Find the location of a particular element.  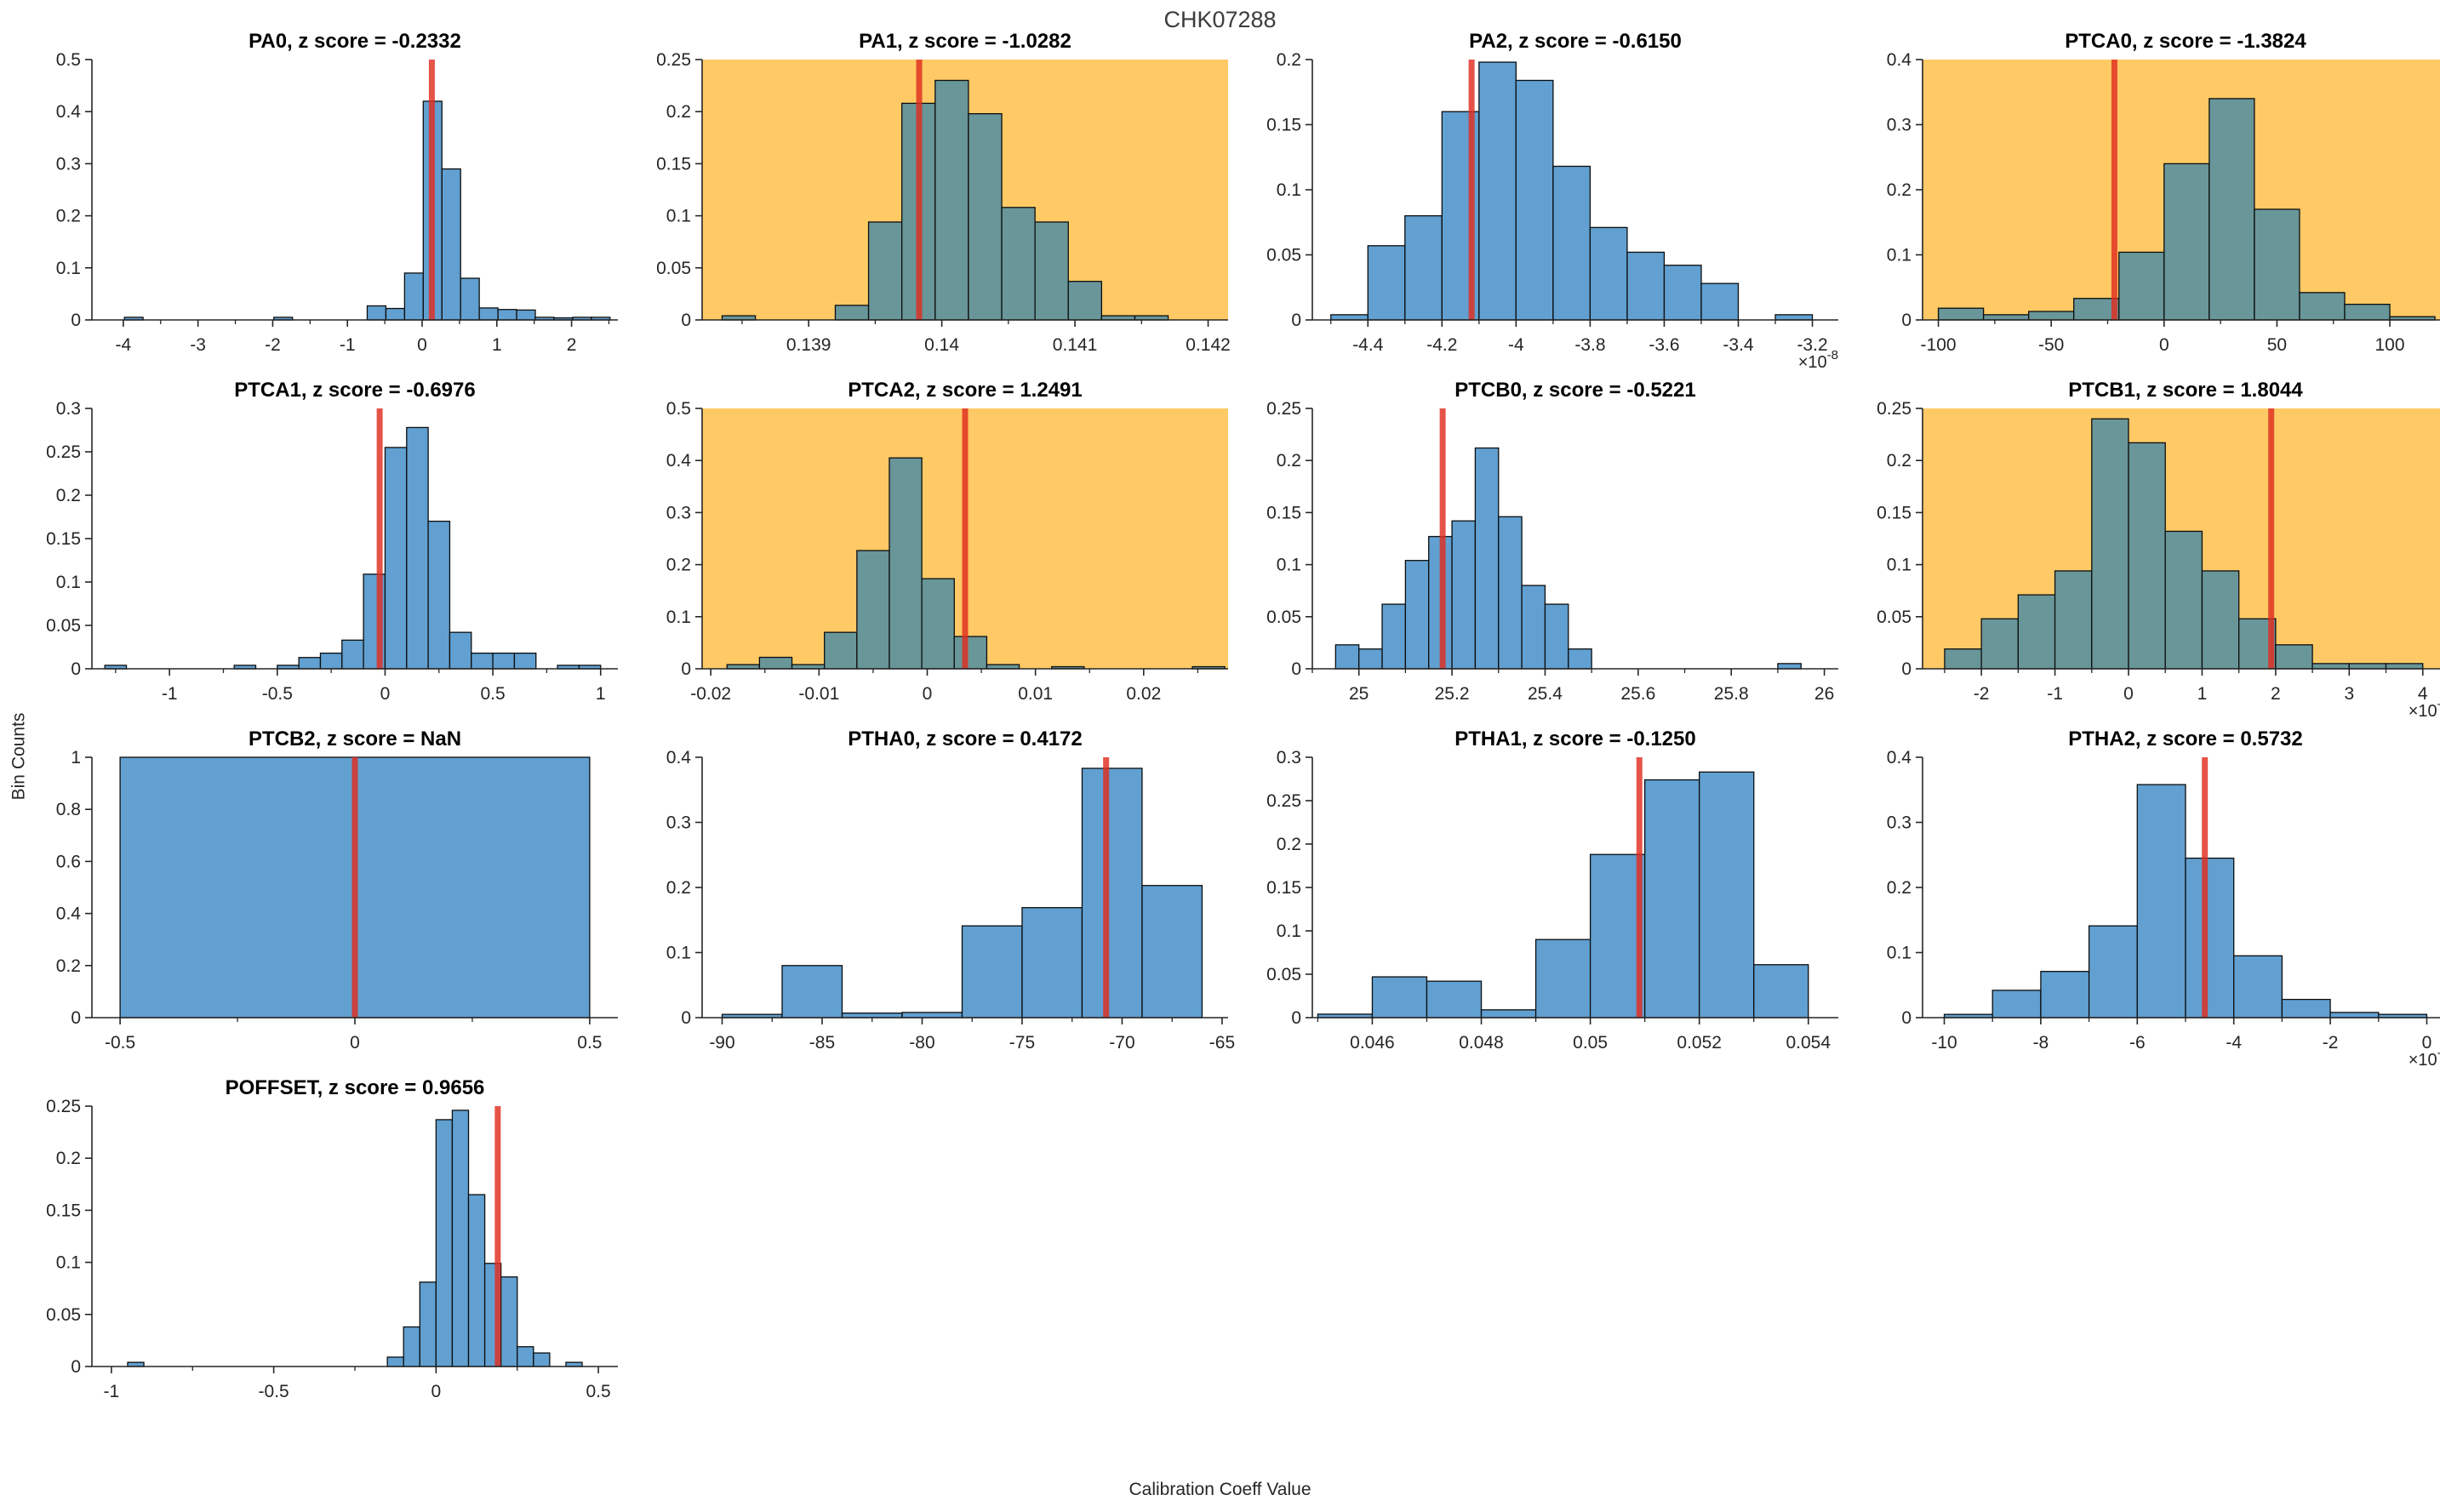

x-tick-label: -10 is located at coordinates (1944, 1043).